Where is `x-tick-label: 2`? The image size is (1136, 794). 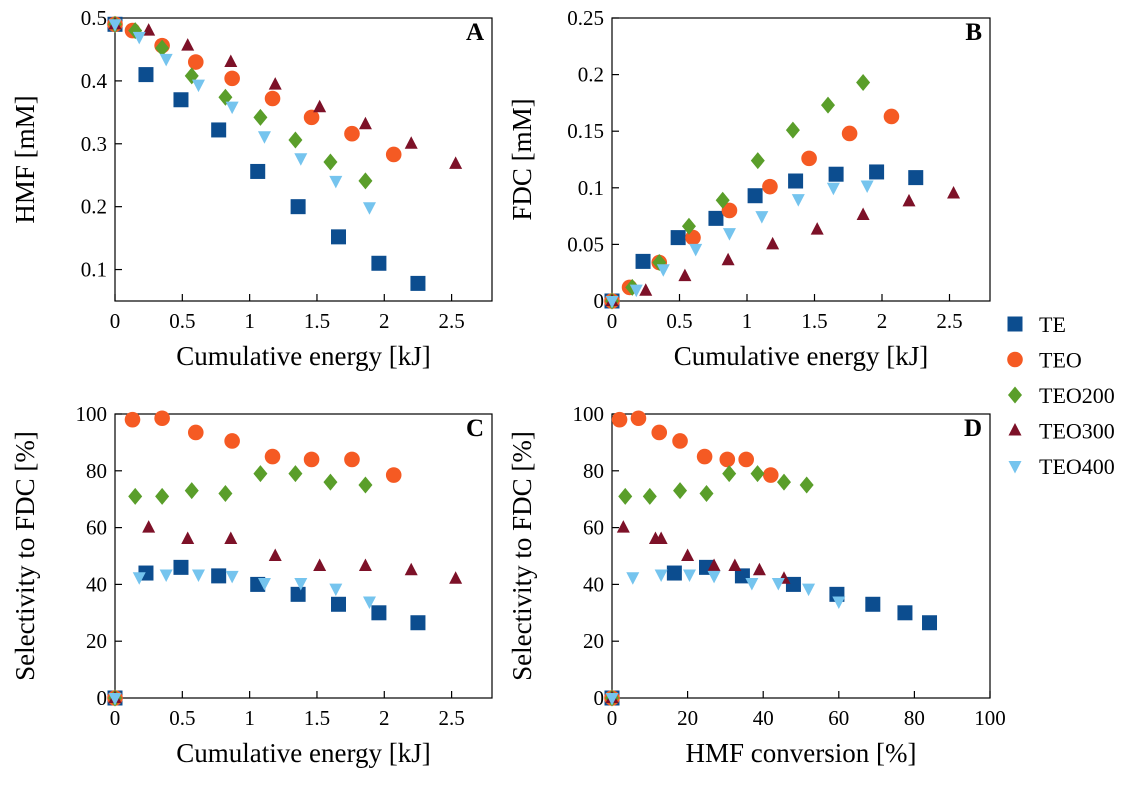 x-tick-label: 2 is located at coordinates (882, 321).